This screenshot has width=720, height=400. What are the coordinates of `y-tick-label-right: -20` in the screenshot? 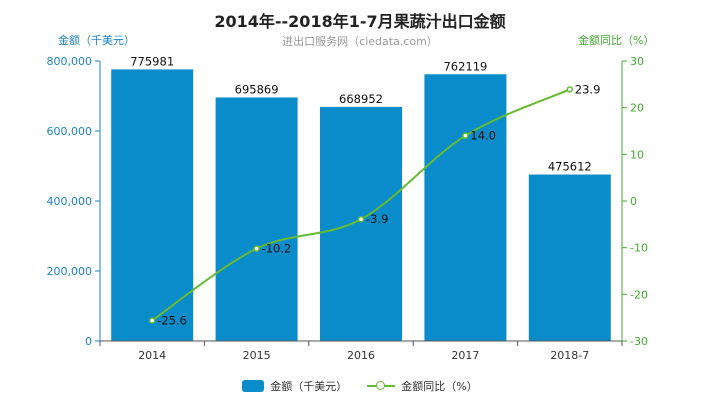 It's located at (639, 294).